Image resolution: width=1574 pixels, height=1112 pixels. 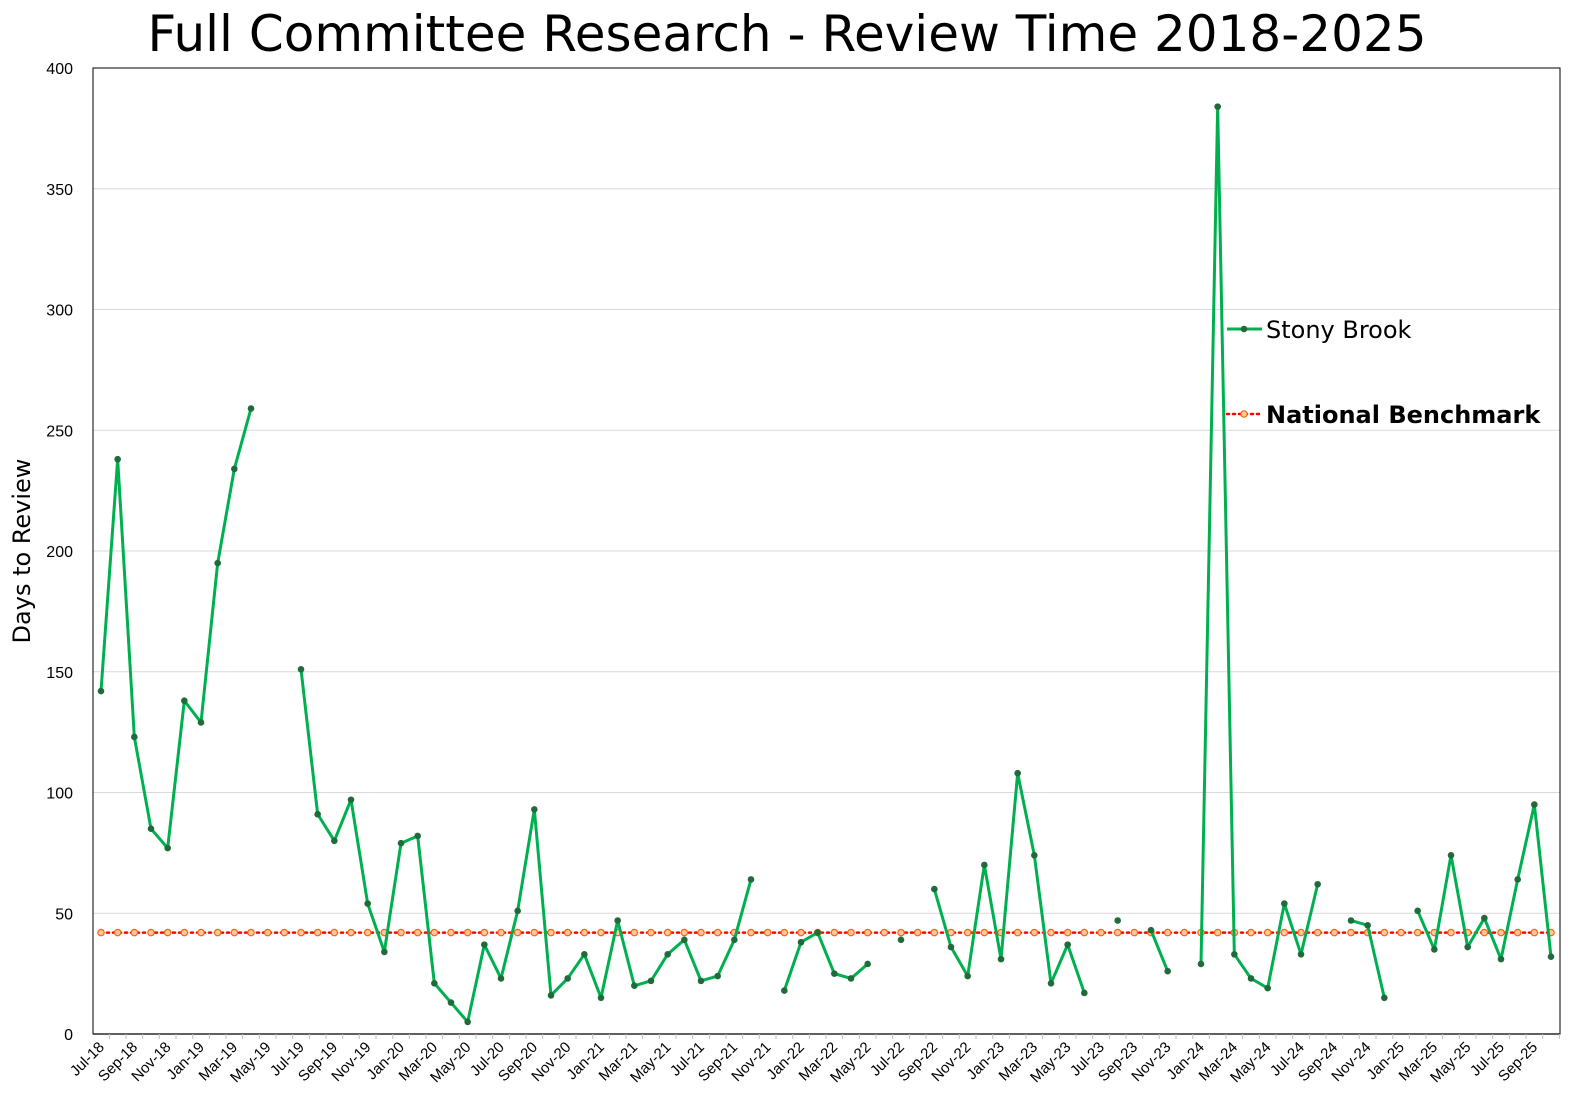 What do you see at coordinates (1244, 414) in the screenshot?
I see `legend-marker-national-benchmark` at bounding box center [1244, 414].